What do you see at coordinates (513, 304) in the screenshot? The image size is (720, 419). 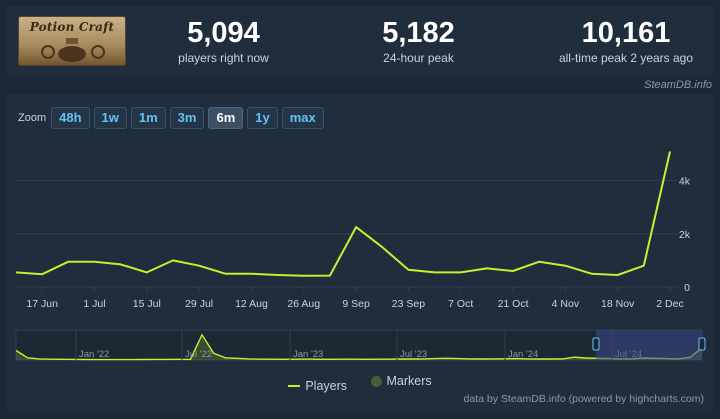 I see `x-tick-label: 21 Oct` at bounding box center [513, 304].